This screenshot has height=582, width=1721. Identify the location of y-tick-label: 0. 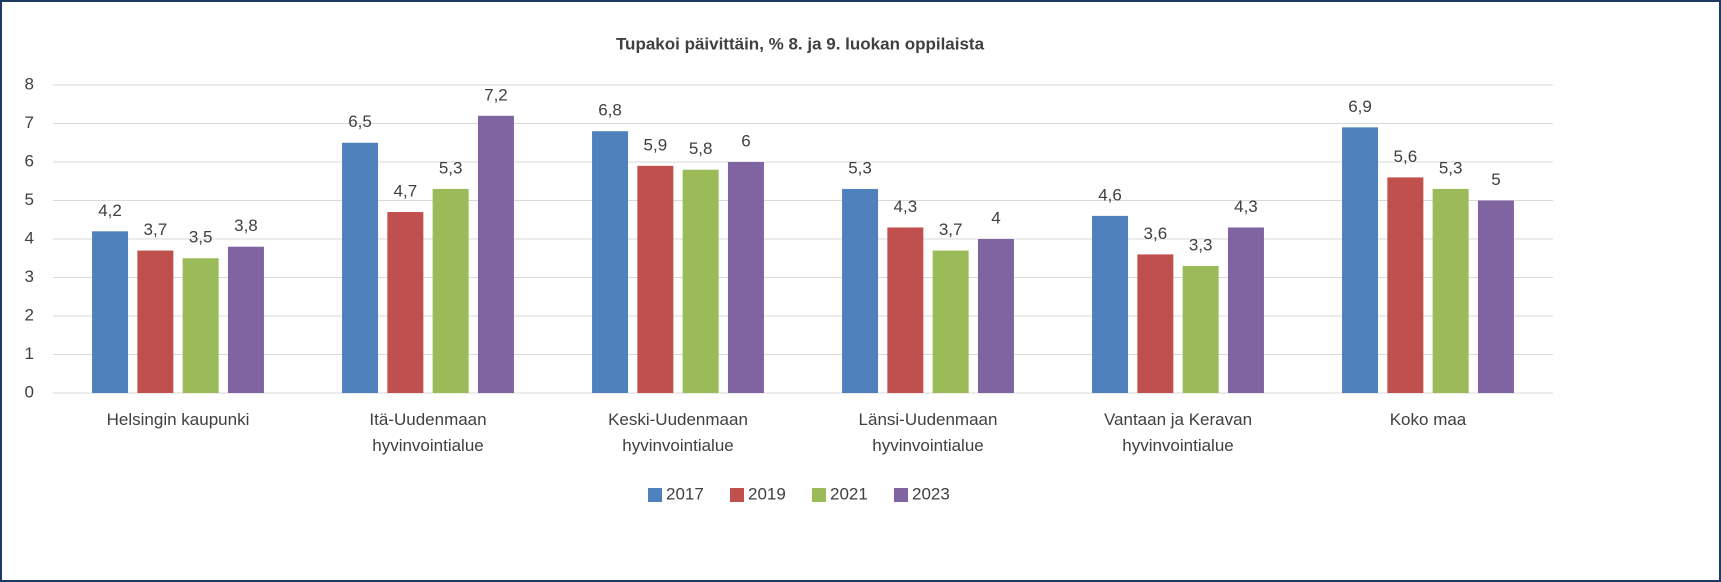
(29, 391).